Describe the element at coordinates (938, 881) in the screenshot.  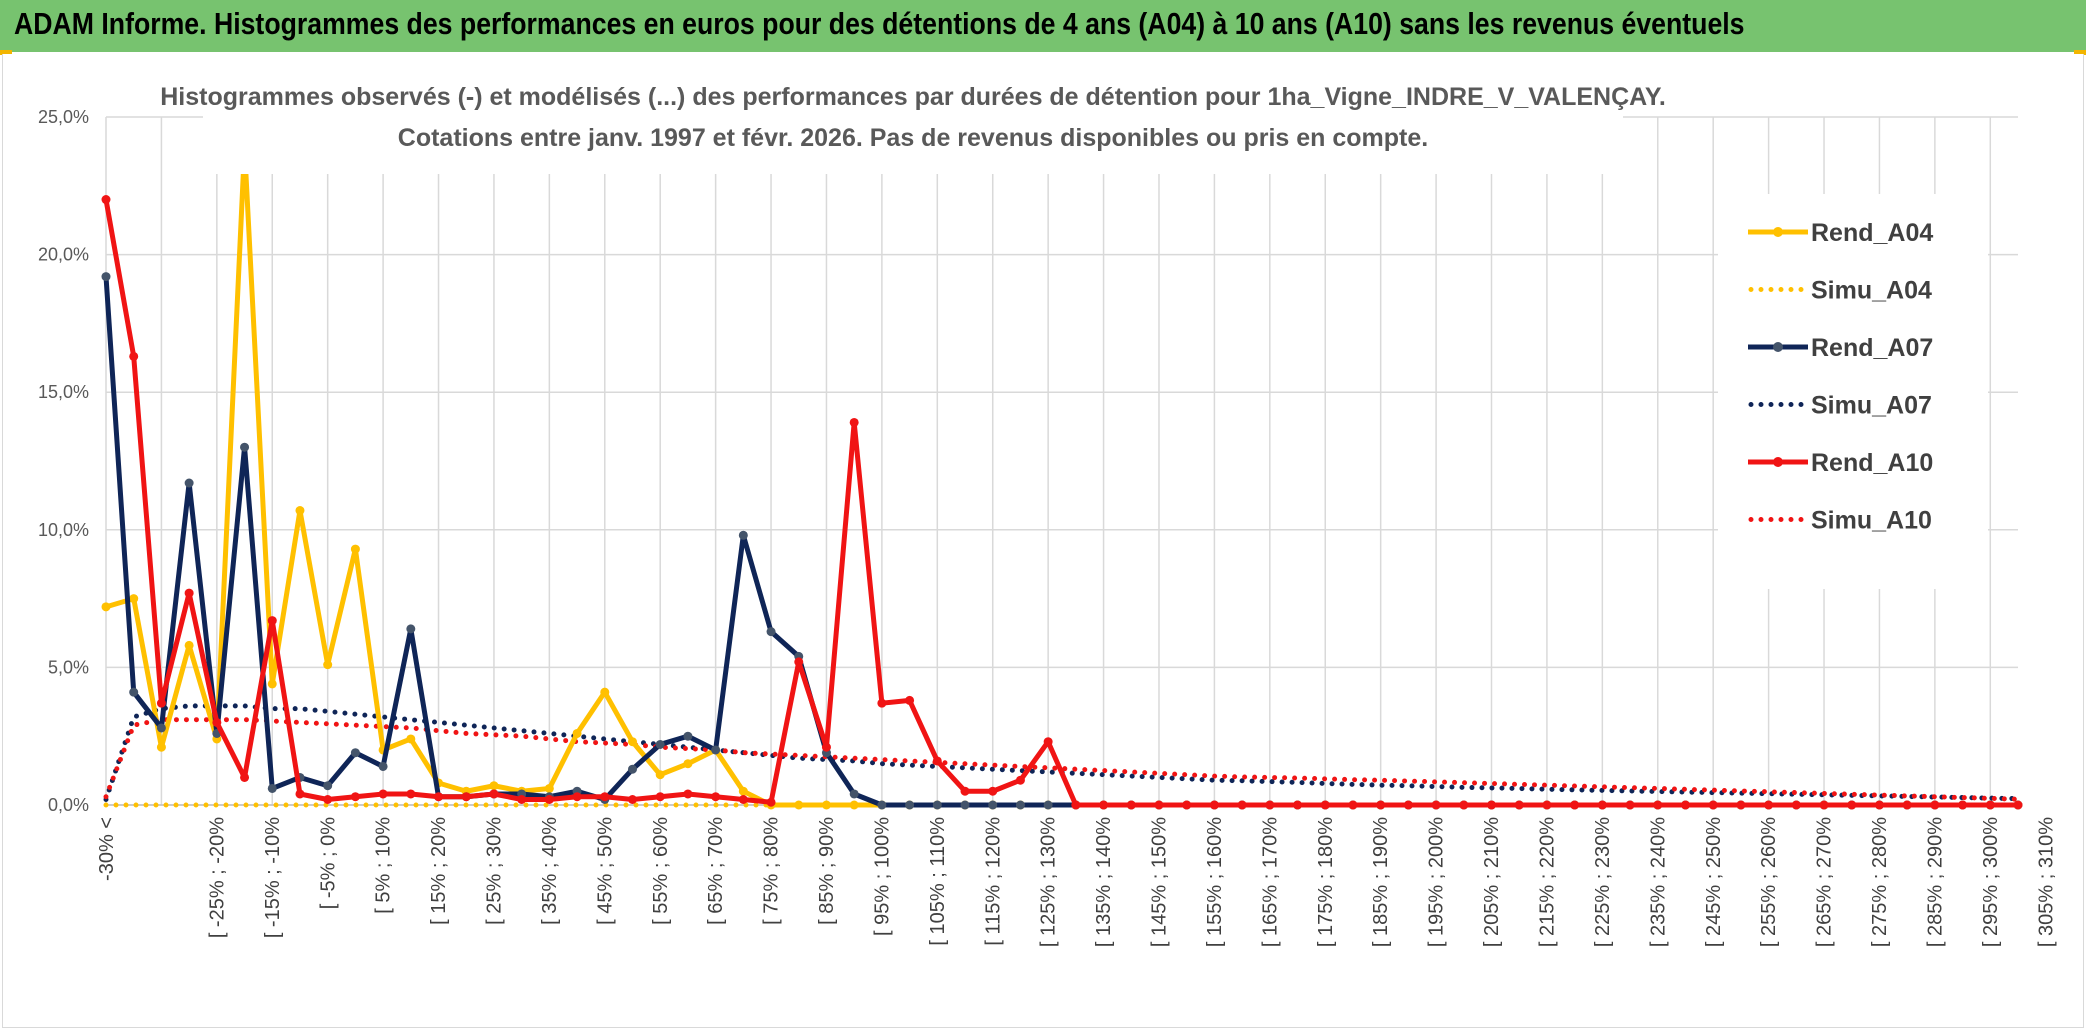
I see `x-tick-label: [ 105% ; 110%` at that location.